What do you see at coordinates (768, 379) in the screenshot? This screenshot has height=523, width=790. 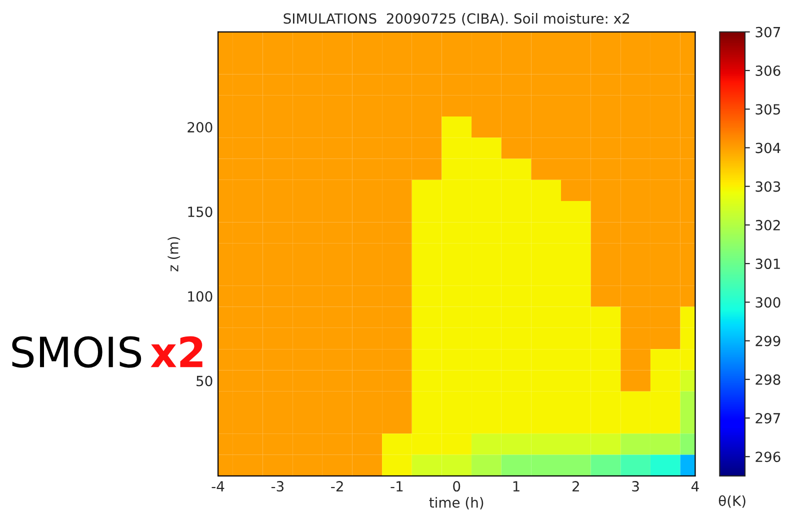 I see `color-bar-label: 298` at bounding box center [768, 379].